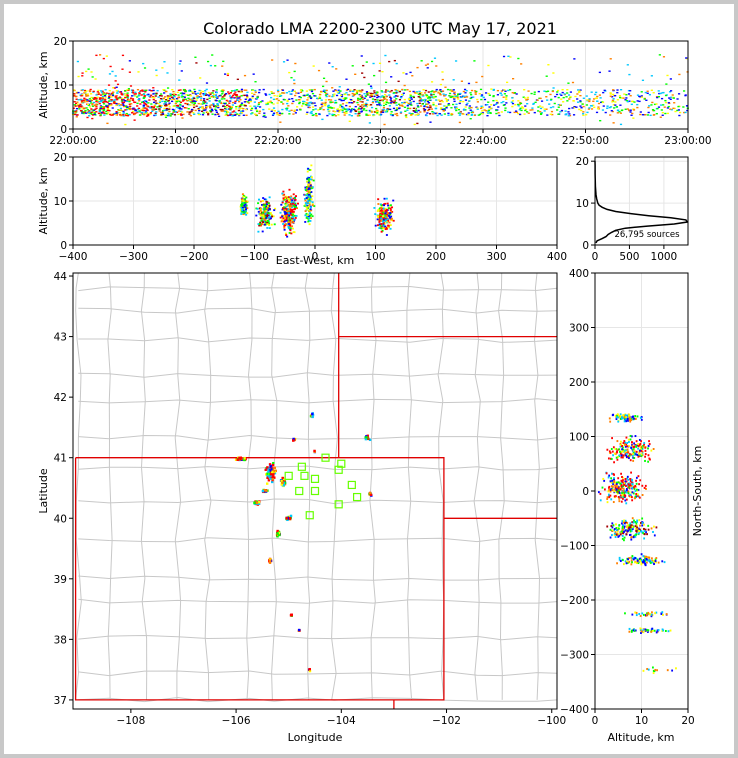  I want to click on time-height-ylabel: Altitude, km, so click(43, 84).